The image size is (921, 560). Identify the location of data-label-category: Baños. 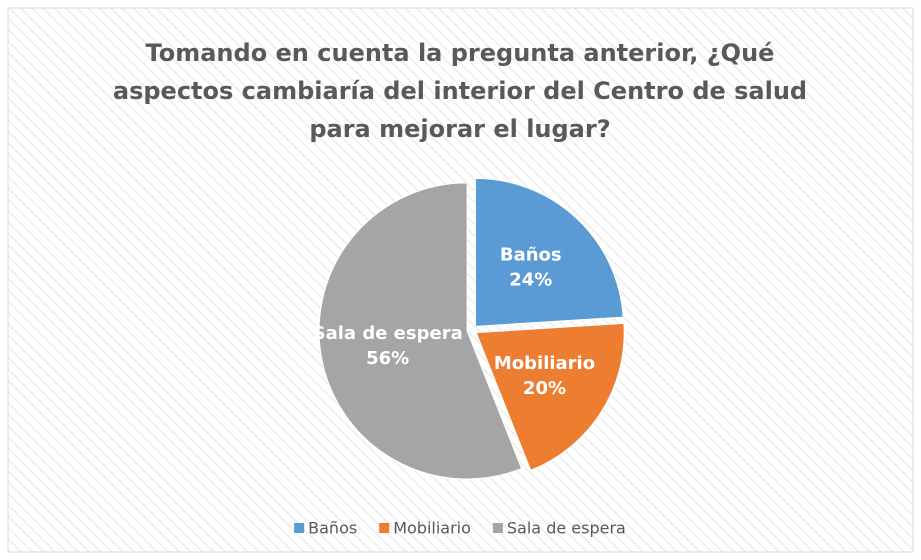
(531, 254).